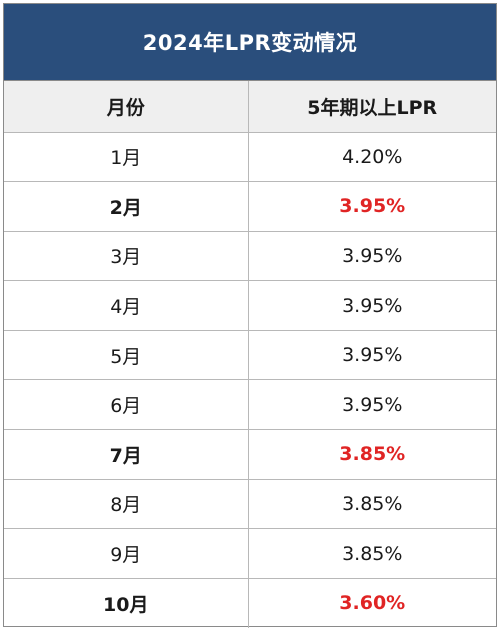 This screenshot has height=630, width=499. I want to click on column-header-lpr: 5年期以上LPR, so click(372, 107).